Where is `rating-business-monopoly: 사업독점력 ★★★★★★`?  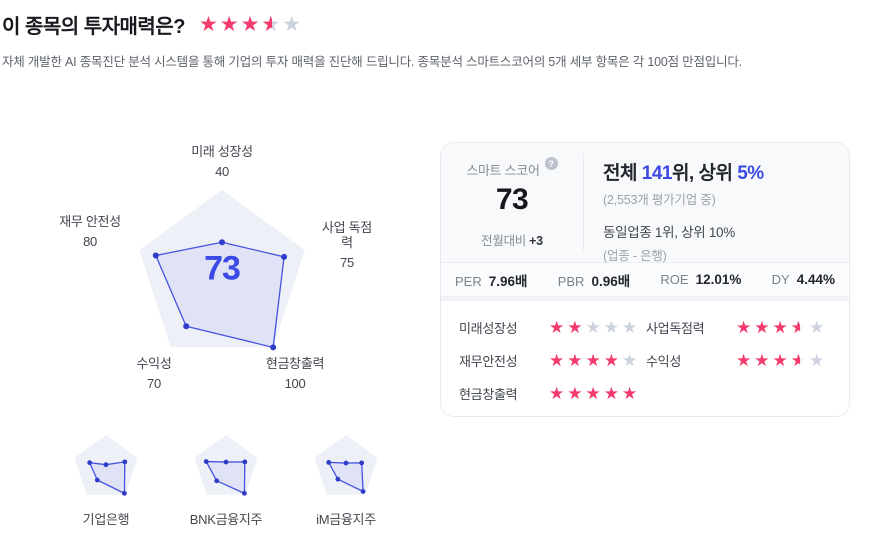 rating-business-monopoly: 사업독점력 ★★★★★★ is located at coordinates (739, 327).